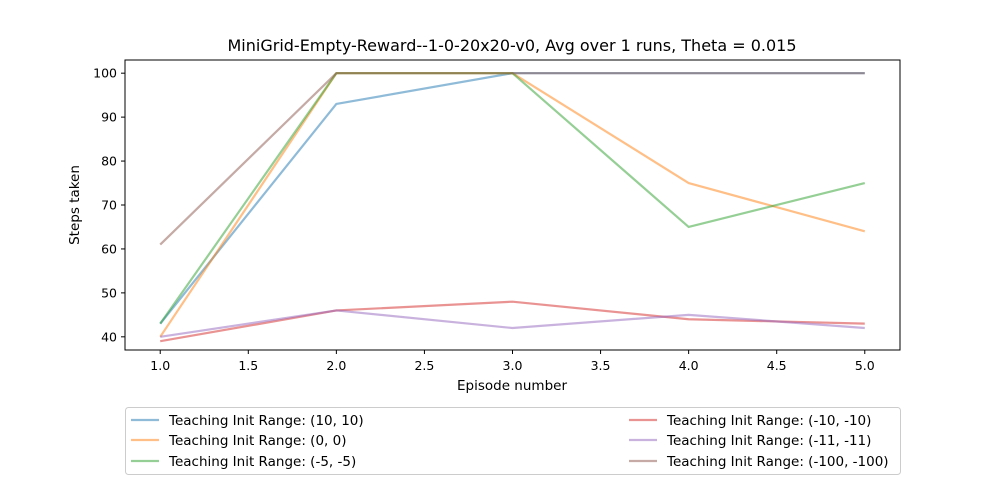  What do you see at coordinates (513, 365) in the screenshot?
I see `x-tick-label: 3.0` at bounding box center [513, 365].